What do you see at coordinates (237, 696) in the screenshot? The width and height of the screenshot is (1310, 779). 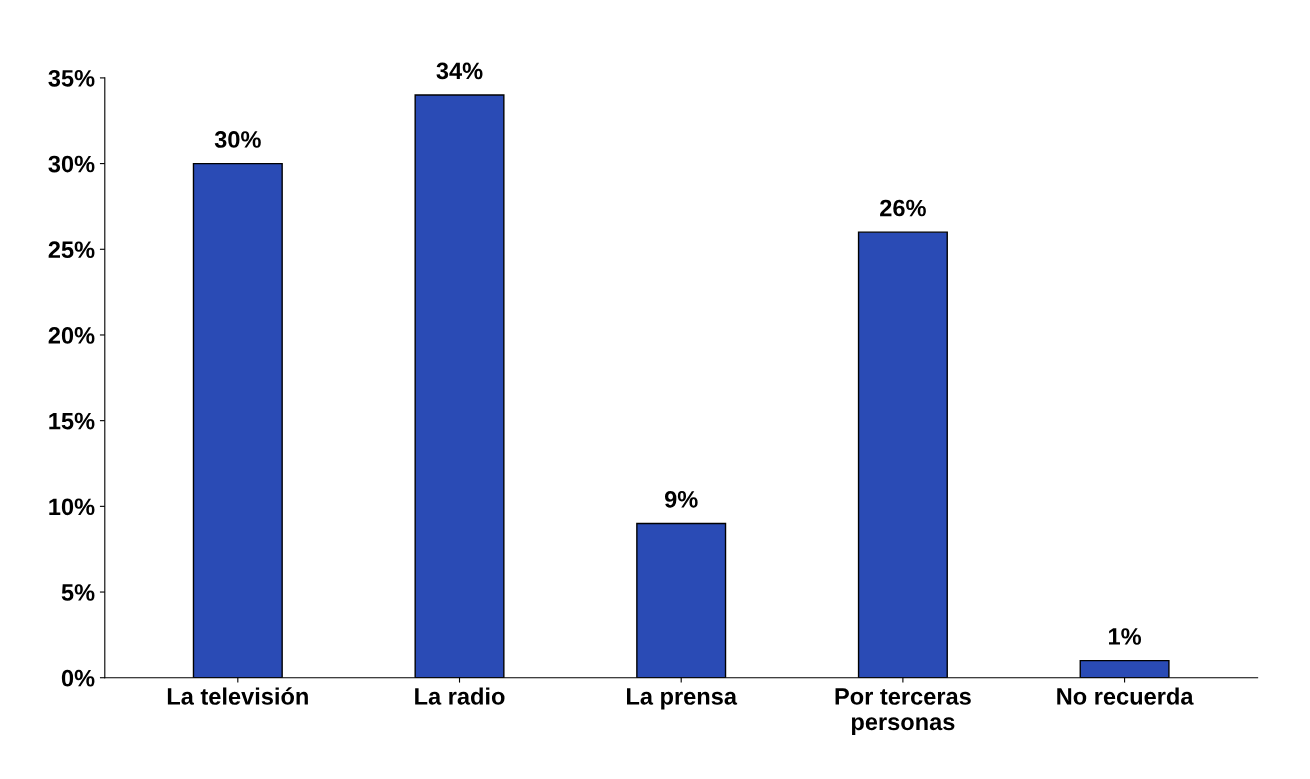 I see `x-tick-label: La televisión` at bounding box center [237, 696].